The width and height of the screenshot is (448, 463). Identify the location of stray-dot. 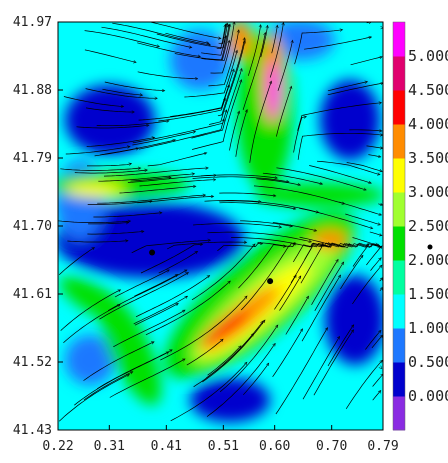
(430, 247).